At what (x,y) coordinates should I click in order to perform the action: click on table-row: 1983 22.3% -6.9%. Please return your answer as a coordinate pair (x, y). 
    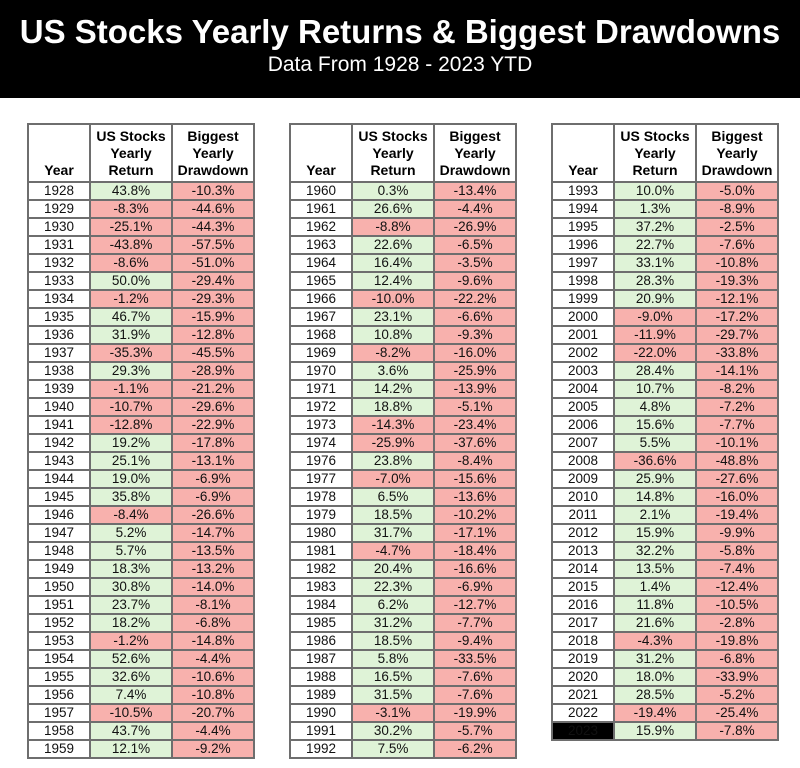
    Looking at the image, I should click on (403, 587).